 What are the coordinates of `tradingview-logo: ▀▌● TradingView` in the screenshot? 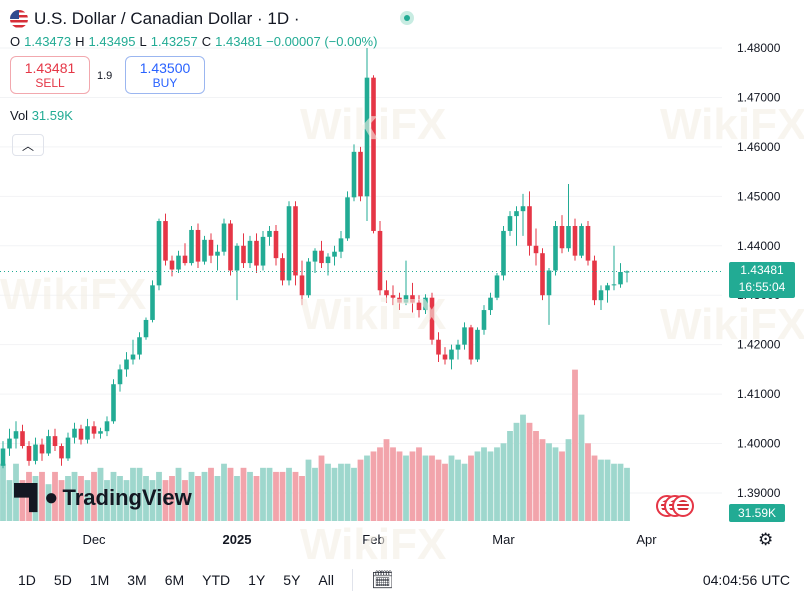 It's located at (103, 498).